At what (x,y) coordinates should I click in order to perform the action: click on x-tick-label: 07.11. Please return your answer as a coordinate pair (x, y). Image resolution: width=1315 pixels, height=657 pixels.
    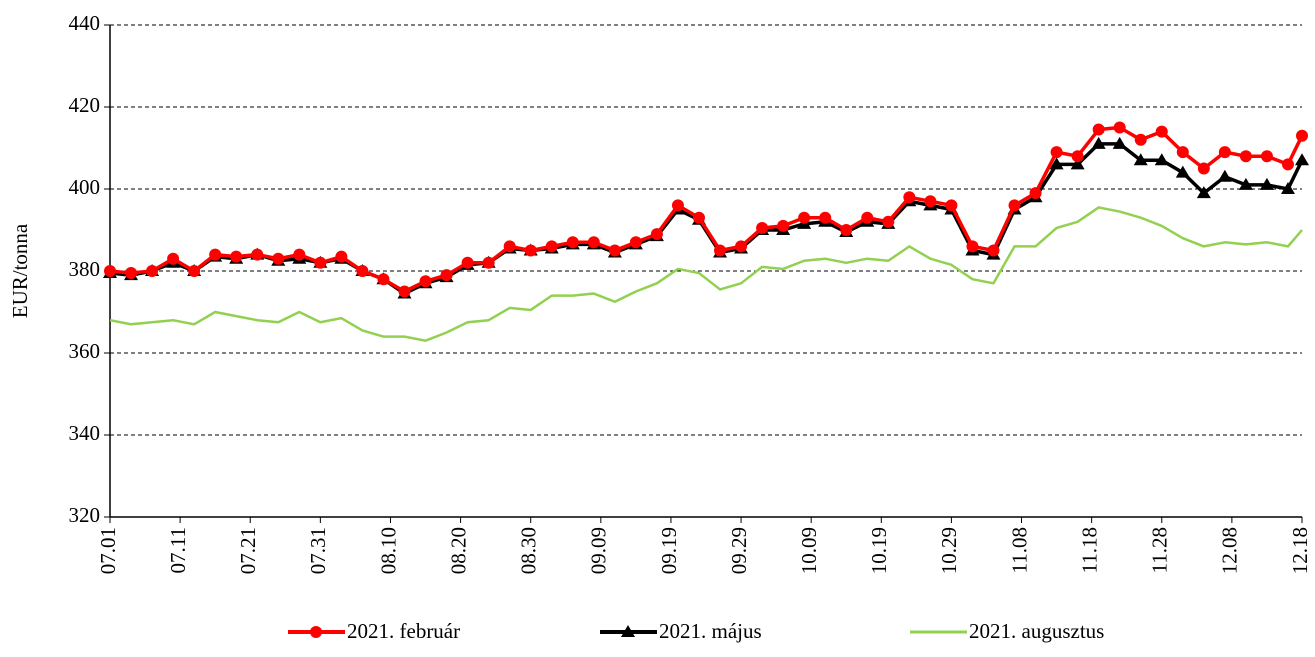
    Looking at the image, I should click on (178, 550).